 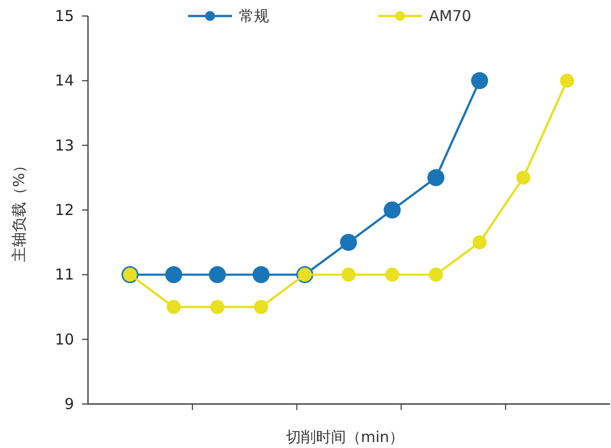 I want to click on y-tick-label: 11, so click(x=64, y=275).